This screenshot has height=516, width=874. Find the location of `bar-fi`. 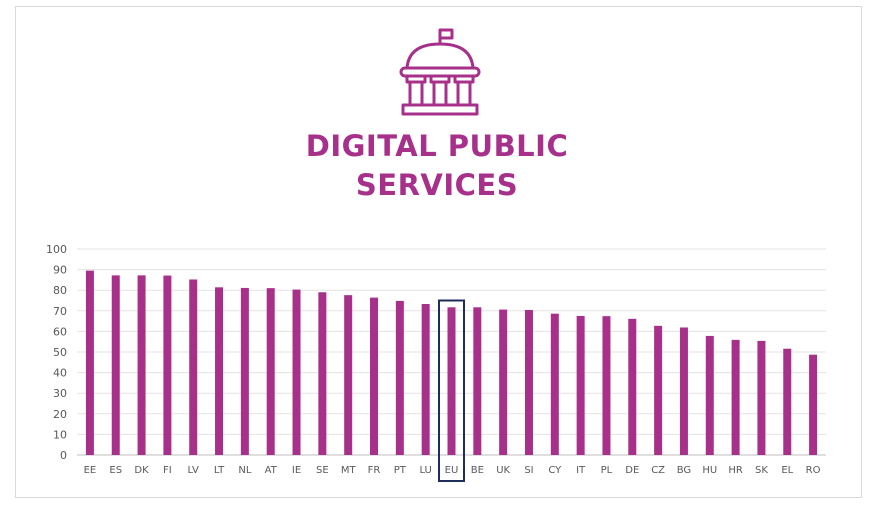

bar-fi is located at coordinates (167, 365).